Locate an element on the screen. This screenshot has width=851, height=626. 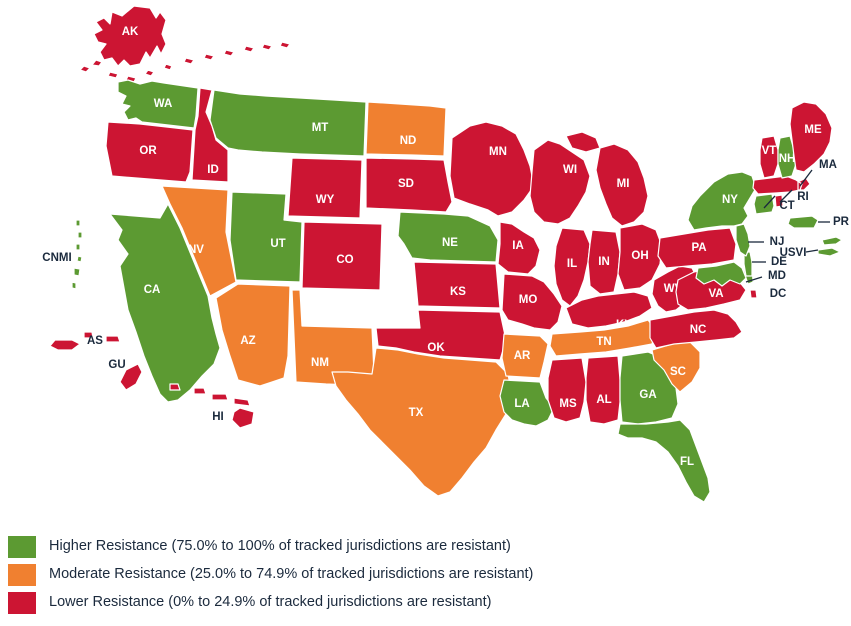
state-DC is located at coordinates (753, 294).